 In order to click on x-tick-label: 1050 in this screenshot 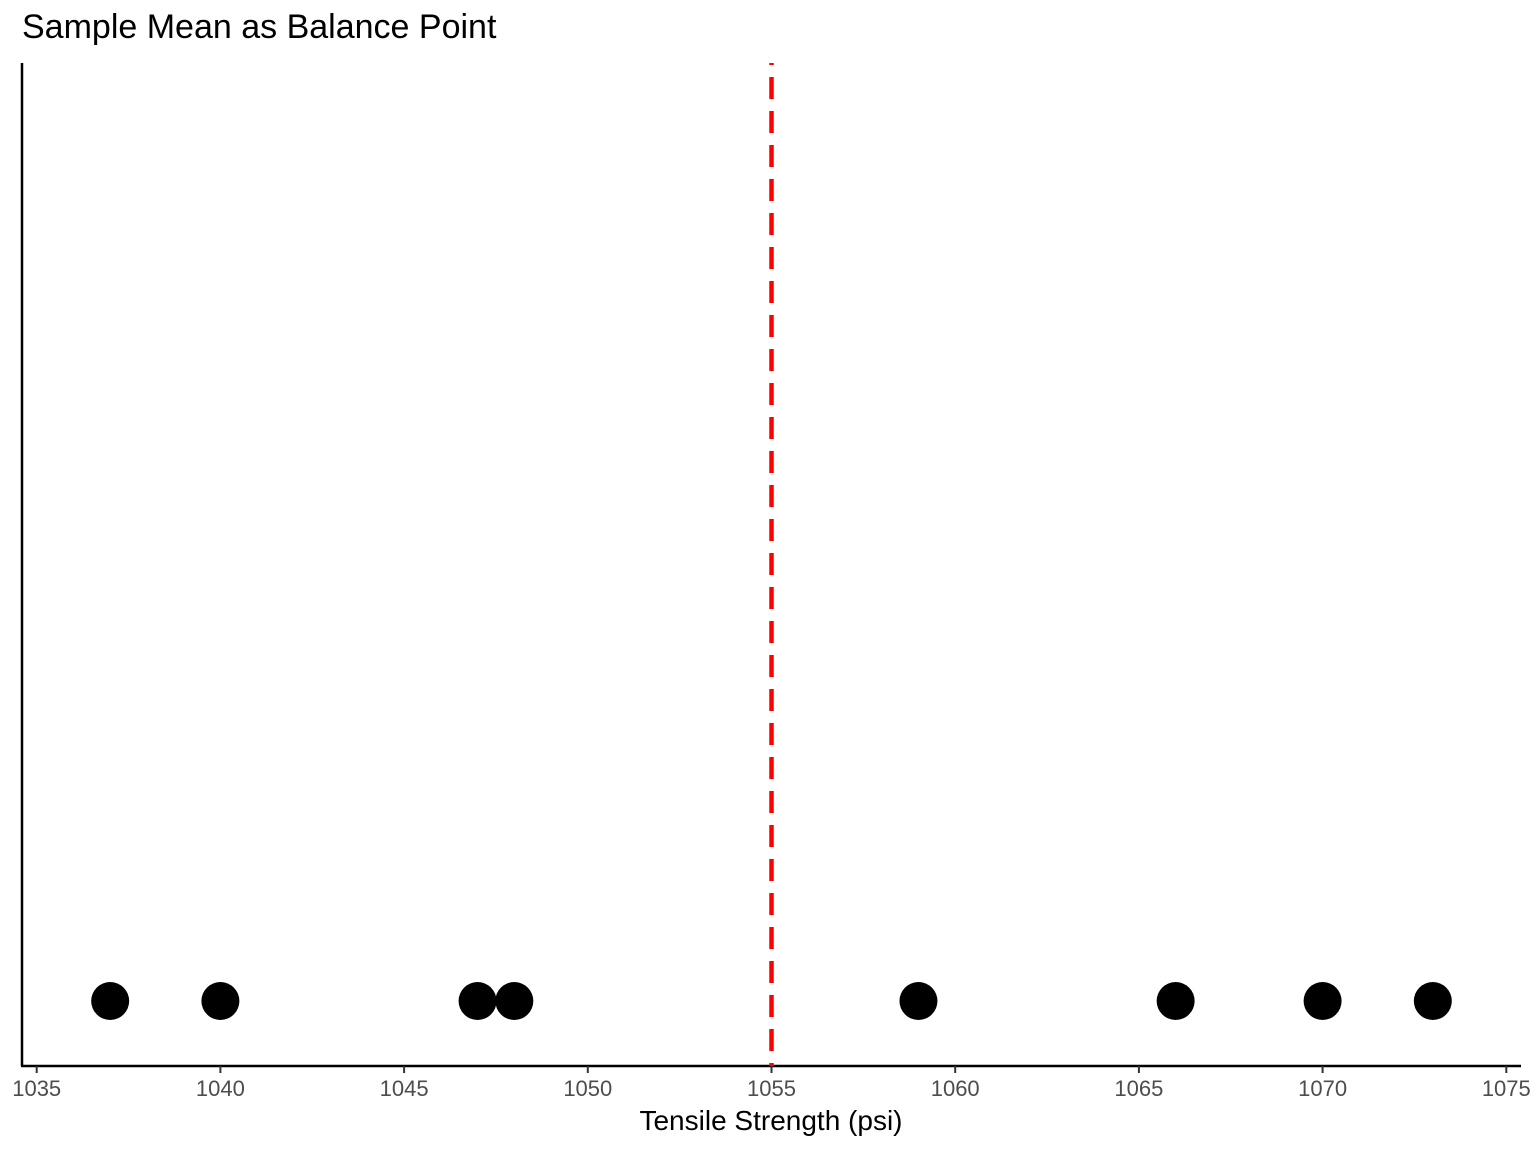, I will do `click(587, 1088)`.